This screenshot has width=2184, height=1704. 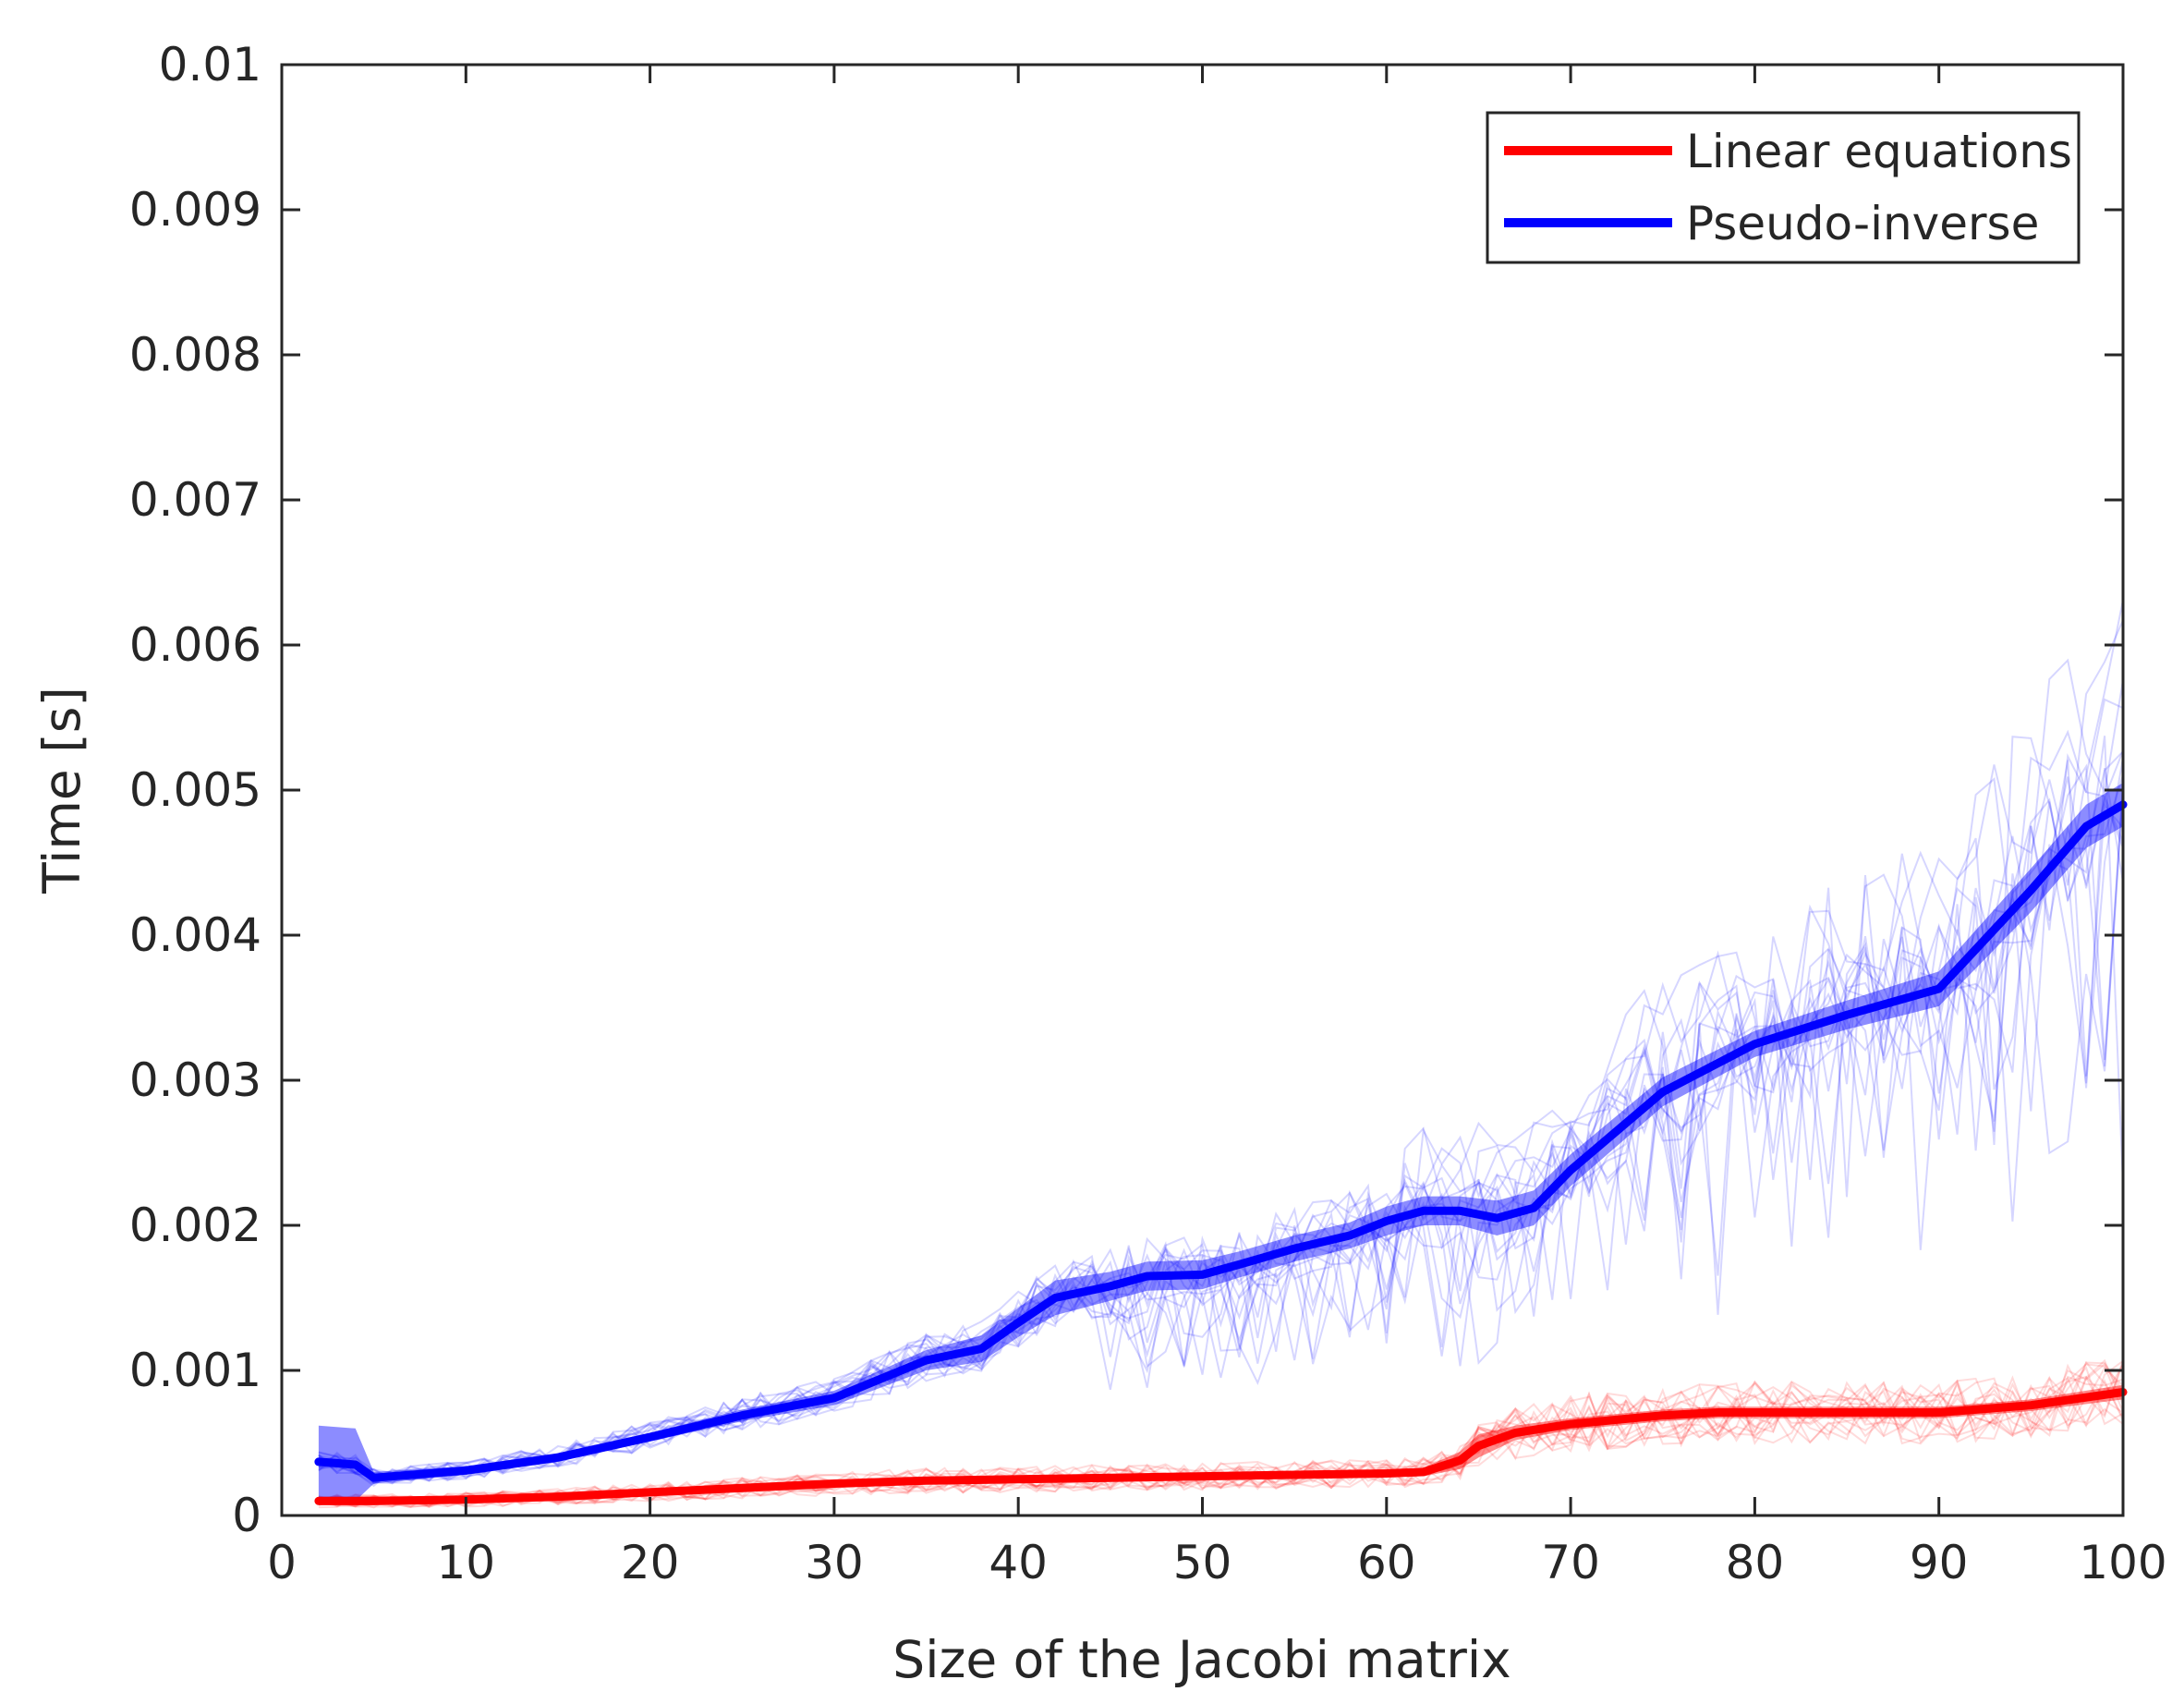 What do you see at coordinates (1755, 1562) in the screenshot?
I see `x-tick-label: 80` at bounding box center [1755, 1562].